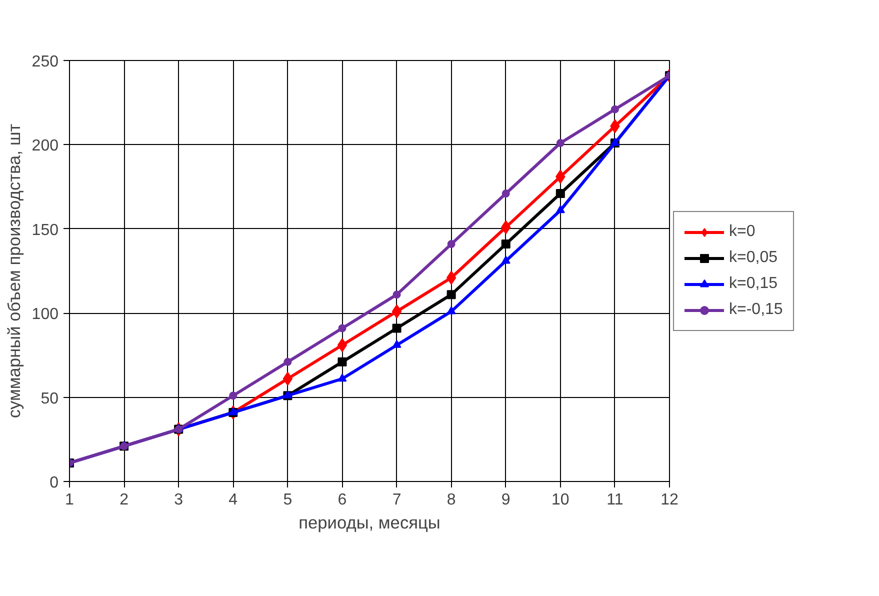  I want to click on x-tick-label: 12, so click(669, 500).